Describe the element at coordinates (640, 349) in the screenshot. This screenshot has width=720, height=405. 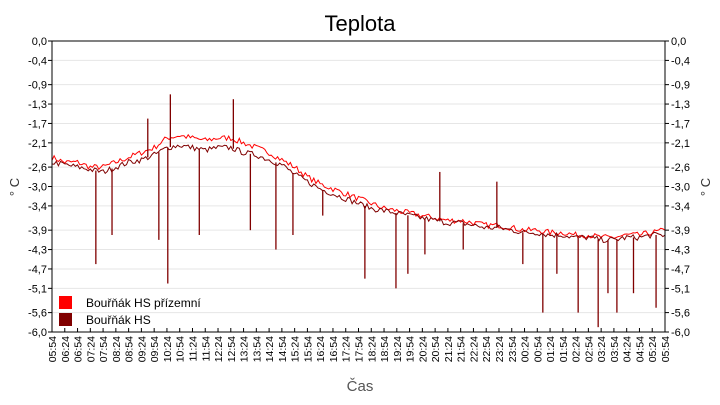
I see `x-tick-label: 04:54` at that location.